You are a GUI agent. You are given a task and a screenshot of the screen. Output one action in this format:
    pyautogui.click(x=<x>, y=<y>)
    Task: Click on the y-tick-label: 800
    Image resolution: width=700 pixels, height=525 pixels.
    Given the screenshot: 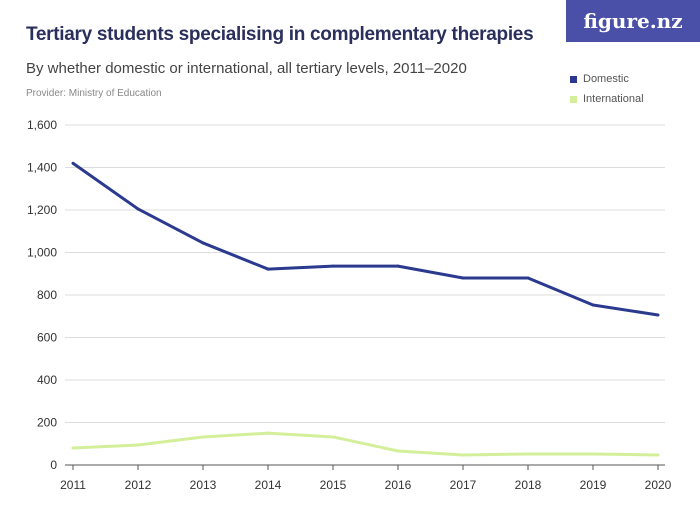 What is the action you would take?
    pyautogui.click(x=47, y=295)
    